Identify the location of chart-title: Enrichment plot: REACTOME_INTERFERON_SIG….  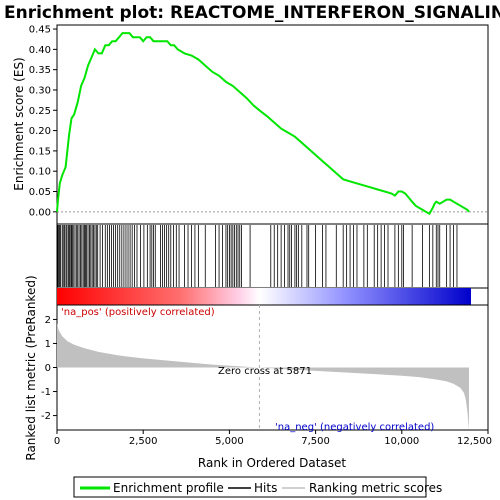
(252, 13).